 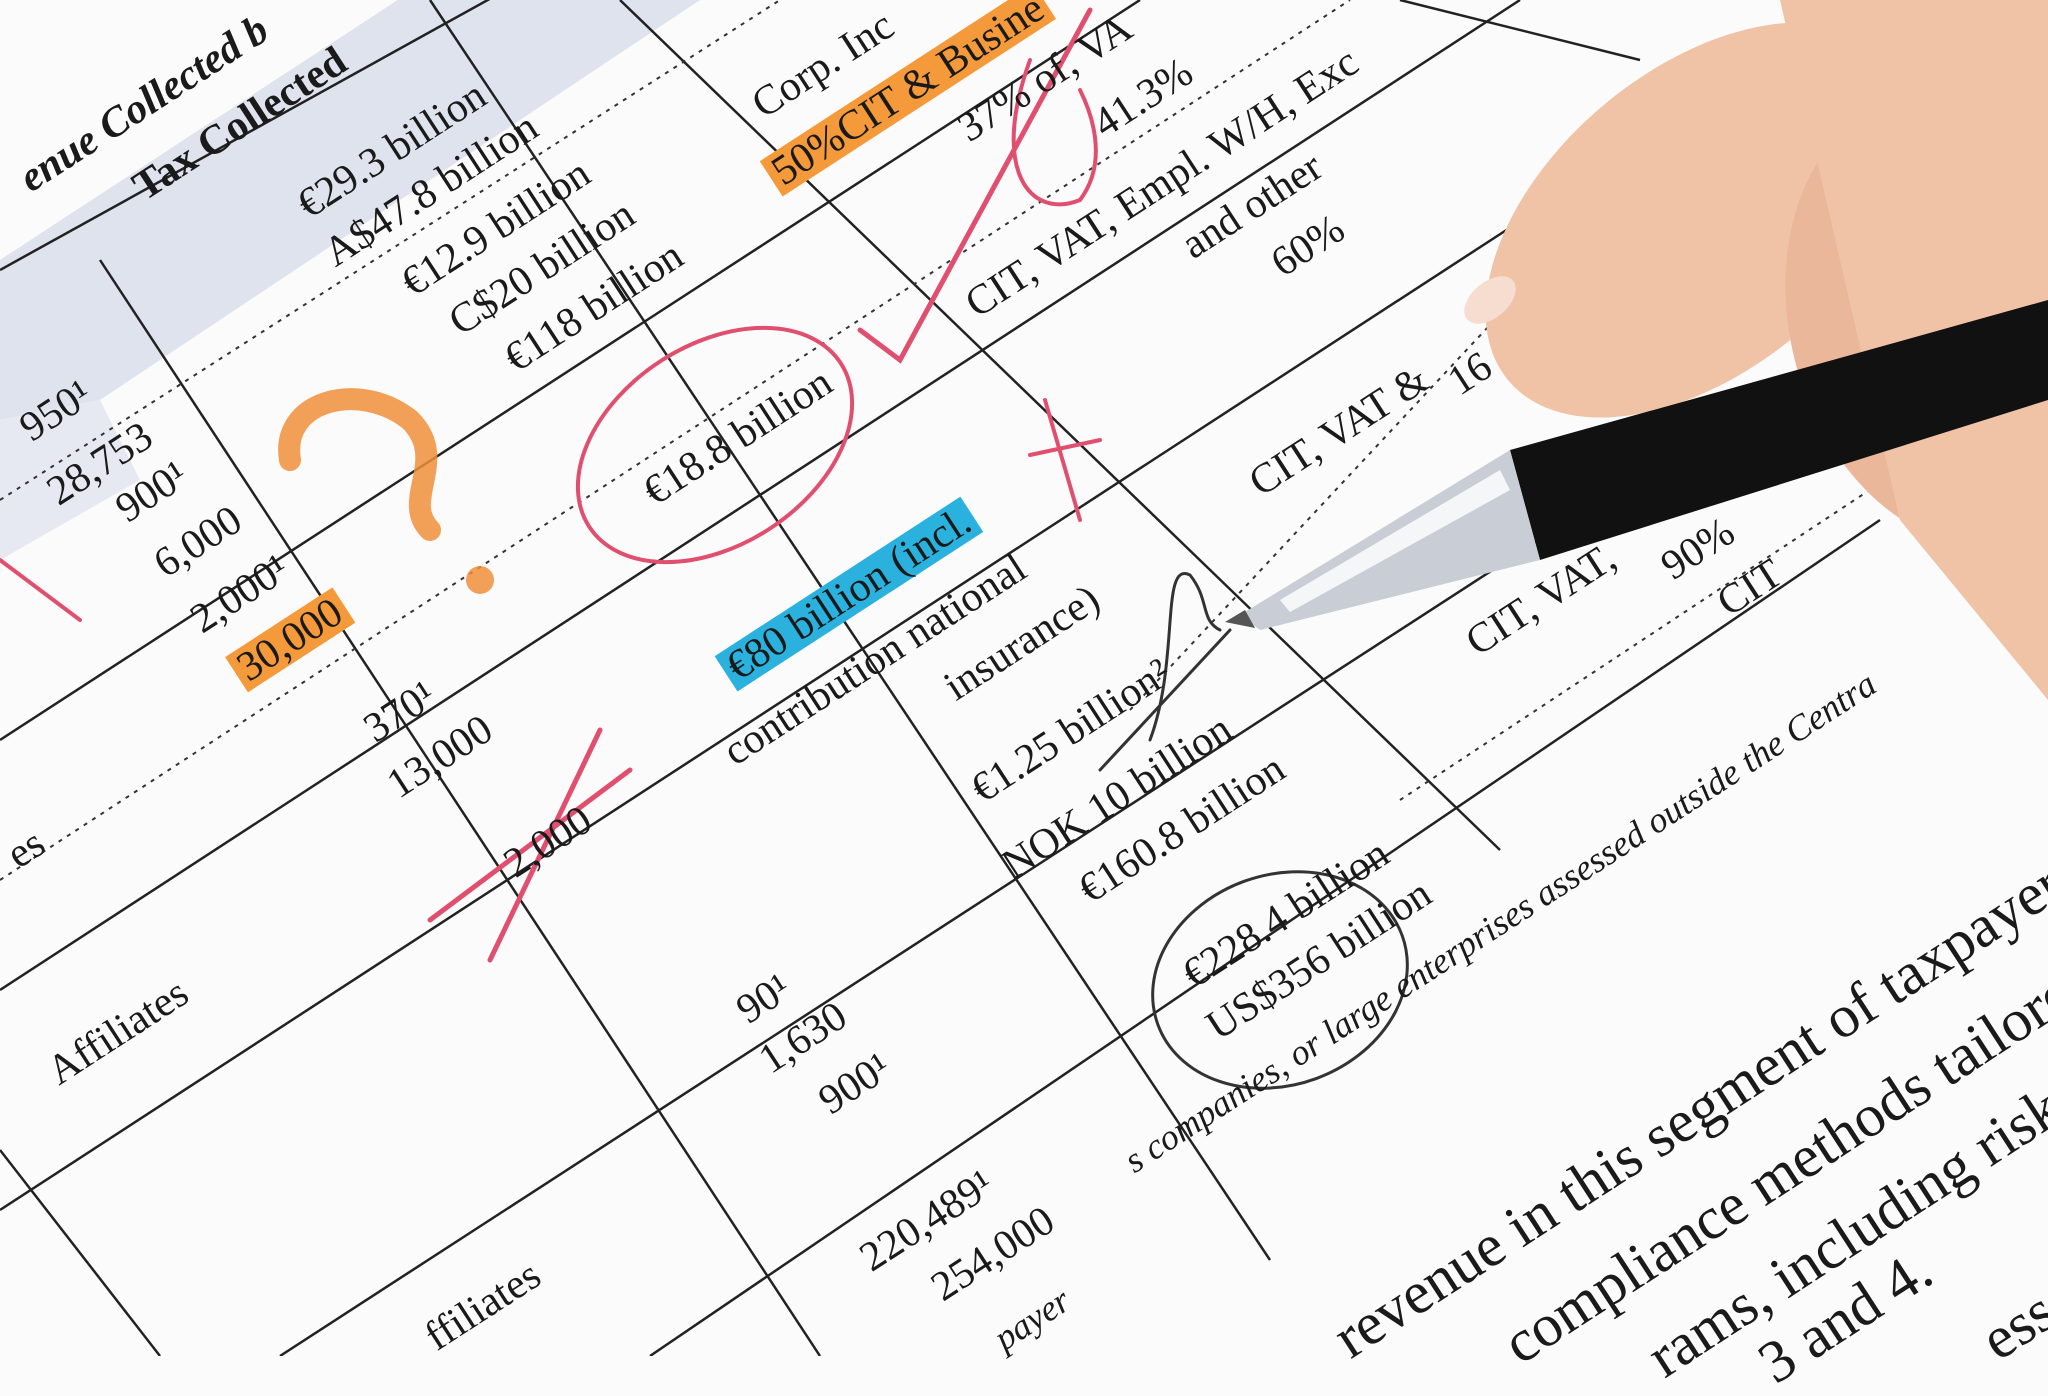 What do you see at coordinates (1395, 541) in the screenshot?
I see `pen-silver-highlight` at bounding box center [1395, 541].